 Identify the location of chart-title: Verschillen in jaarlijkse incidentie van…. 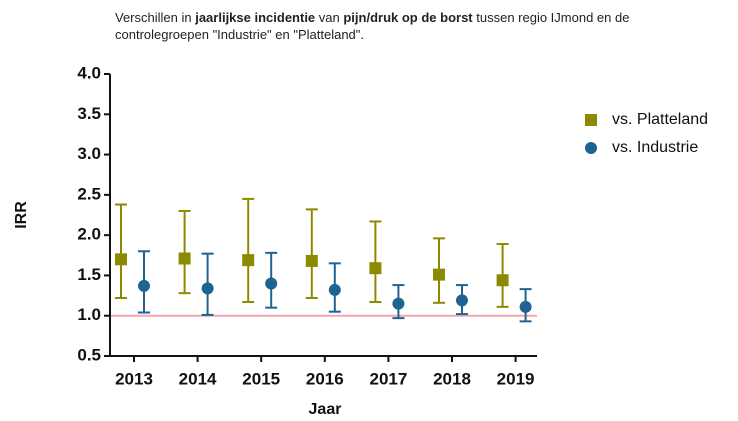
(415, 26).